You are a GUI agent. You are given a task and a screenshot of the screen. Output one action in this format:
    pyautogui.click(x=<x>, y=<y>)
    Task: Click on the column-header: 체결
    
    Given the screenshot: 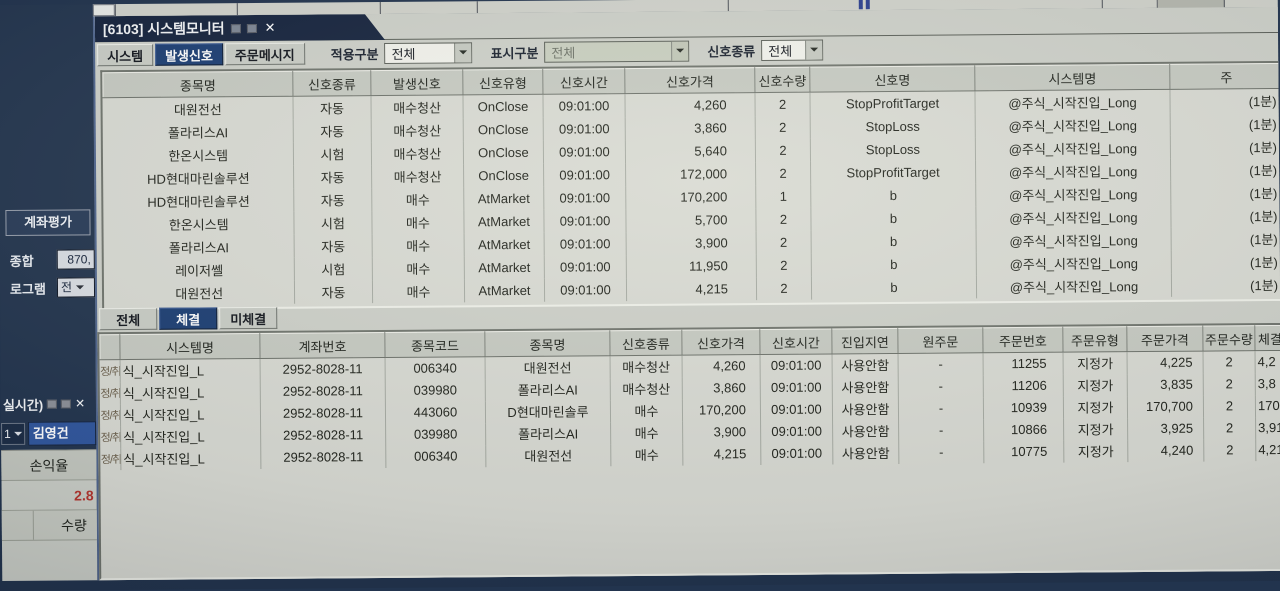 What is the action you would take?
    pyautogui.click(x=1267, y=337)
    